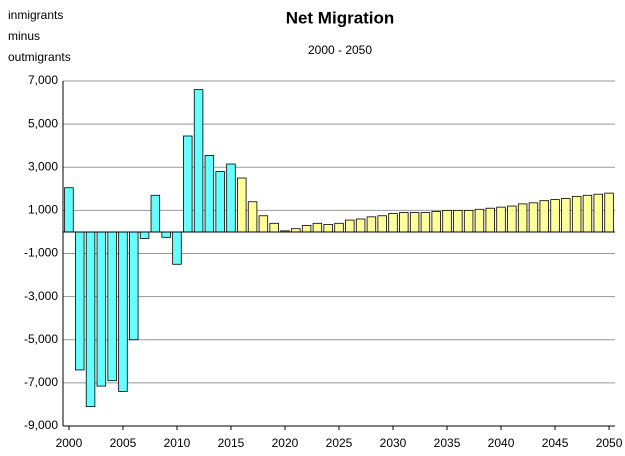 The height and width of the screenshot is (456, 625). Describe the element at coordinates (177, 443) in the screenshot. I see `x-tick-label: 2010` at that location.